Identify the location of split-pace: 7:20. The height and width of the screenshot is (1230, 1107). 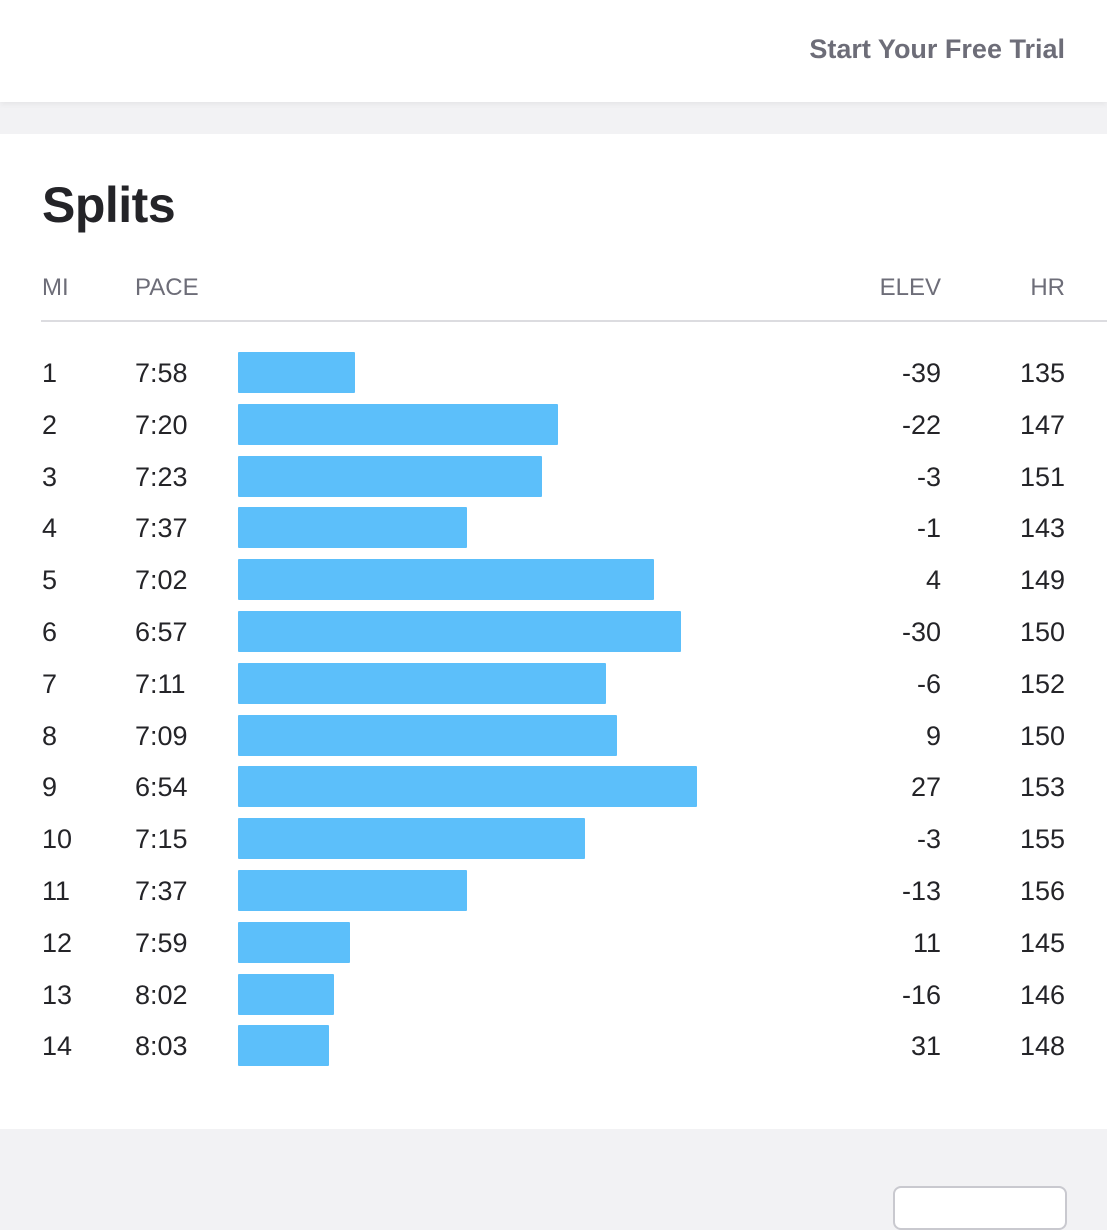
(161, 424).